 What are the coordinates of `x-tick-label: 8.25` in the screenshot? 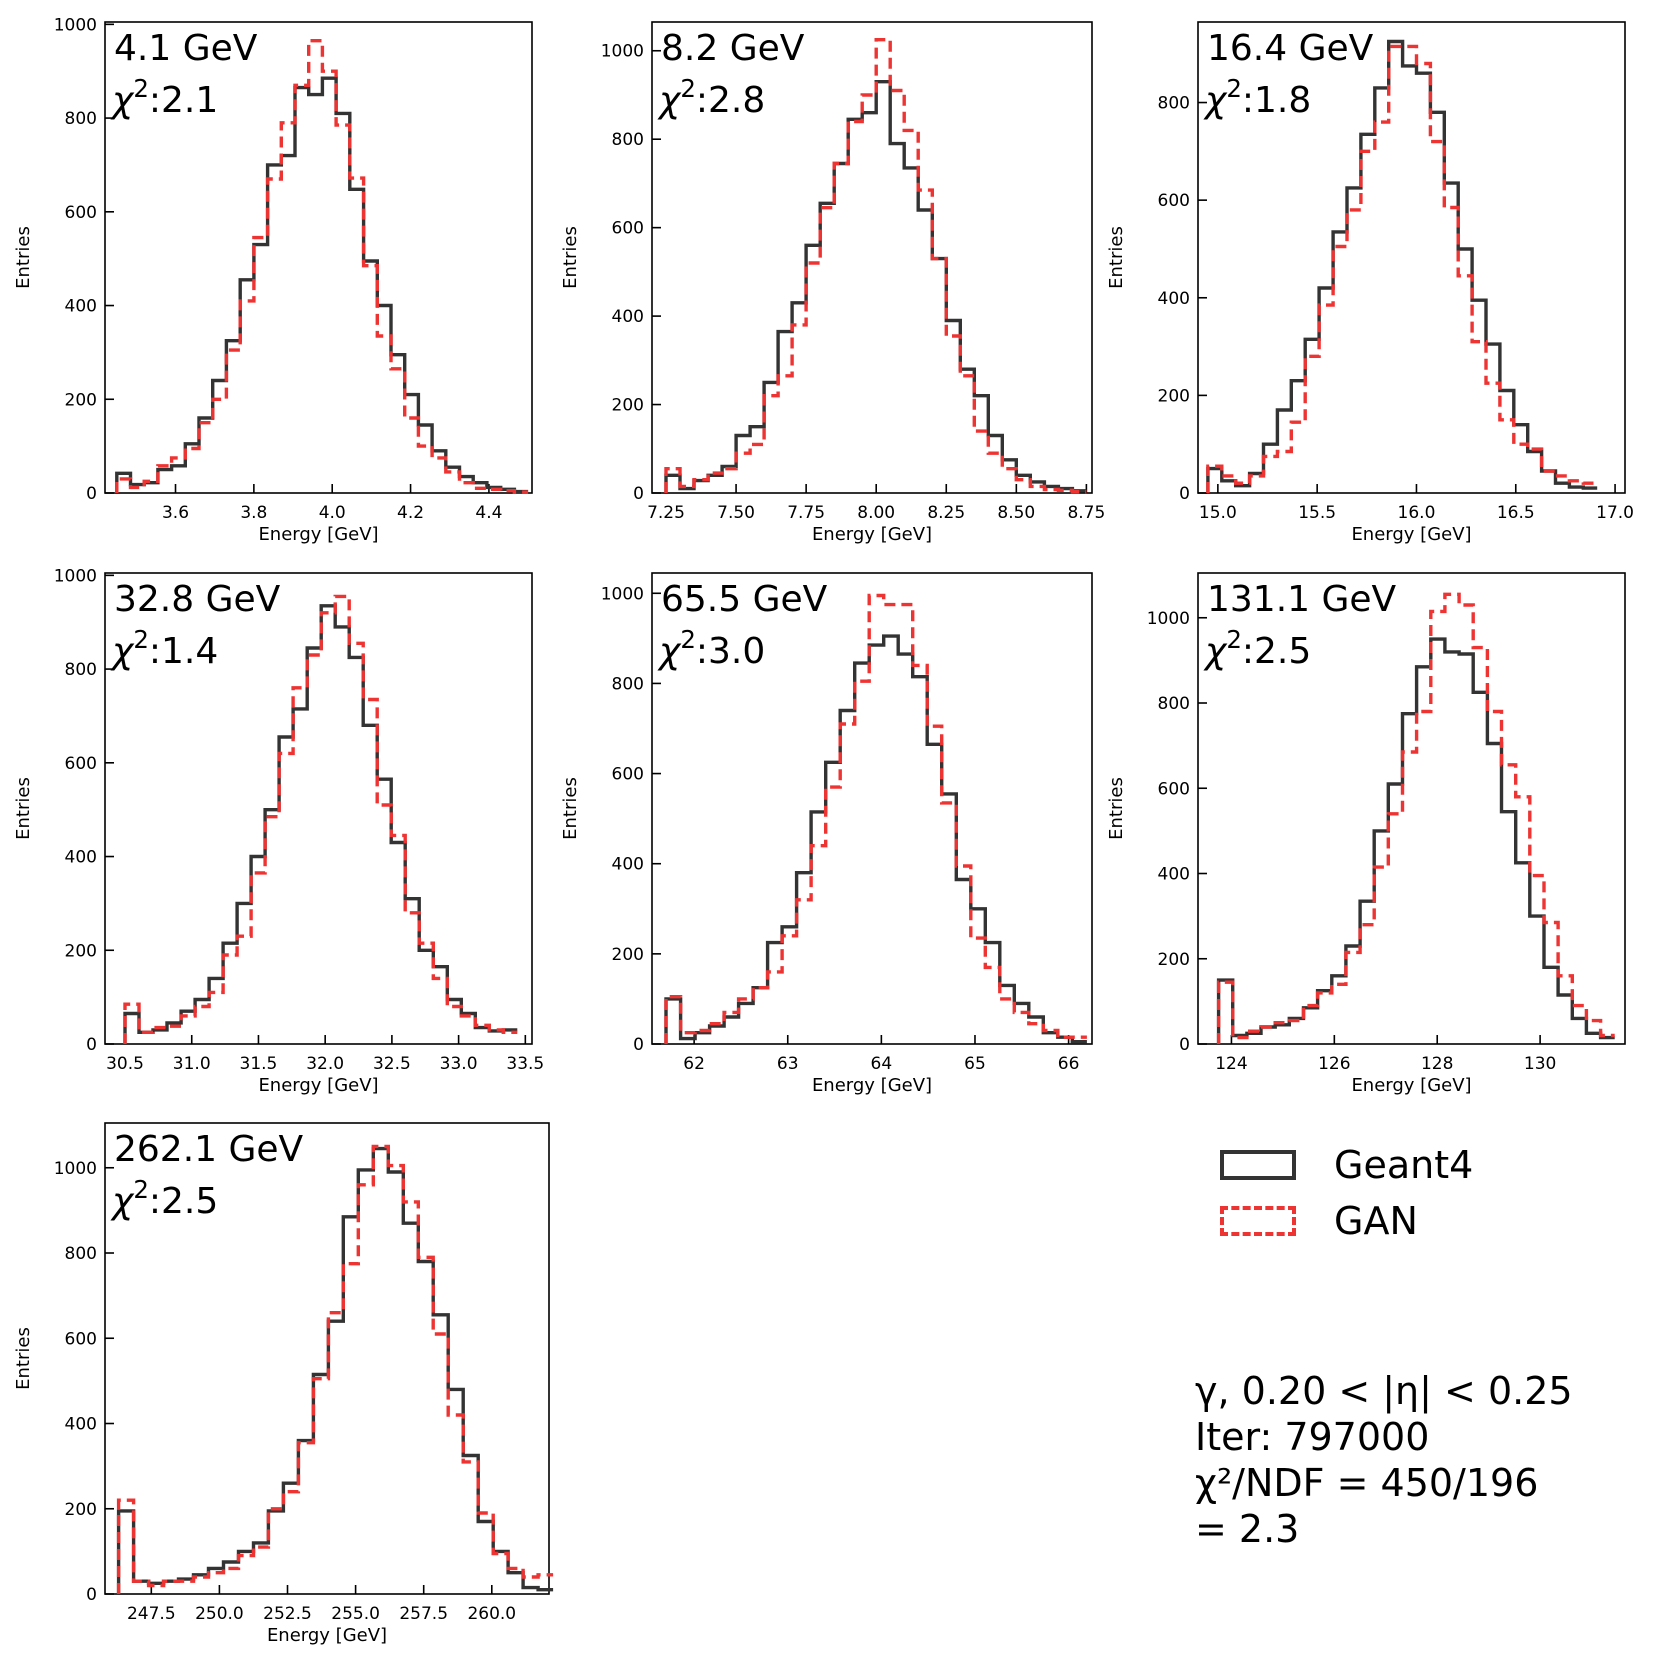 It's located at (946, 513).